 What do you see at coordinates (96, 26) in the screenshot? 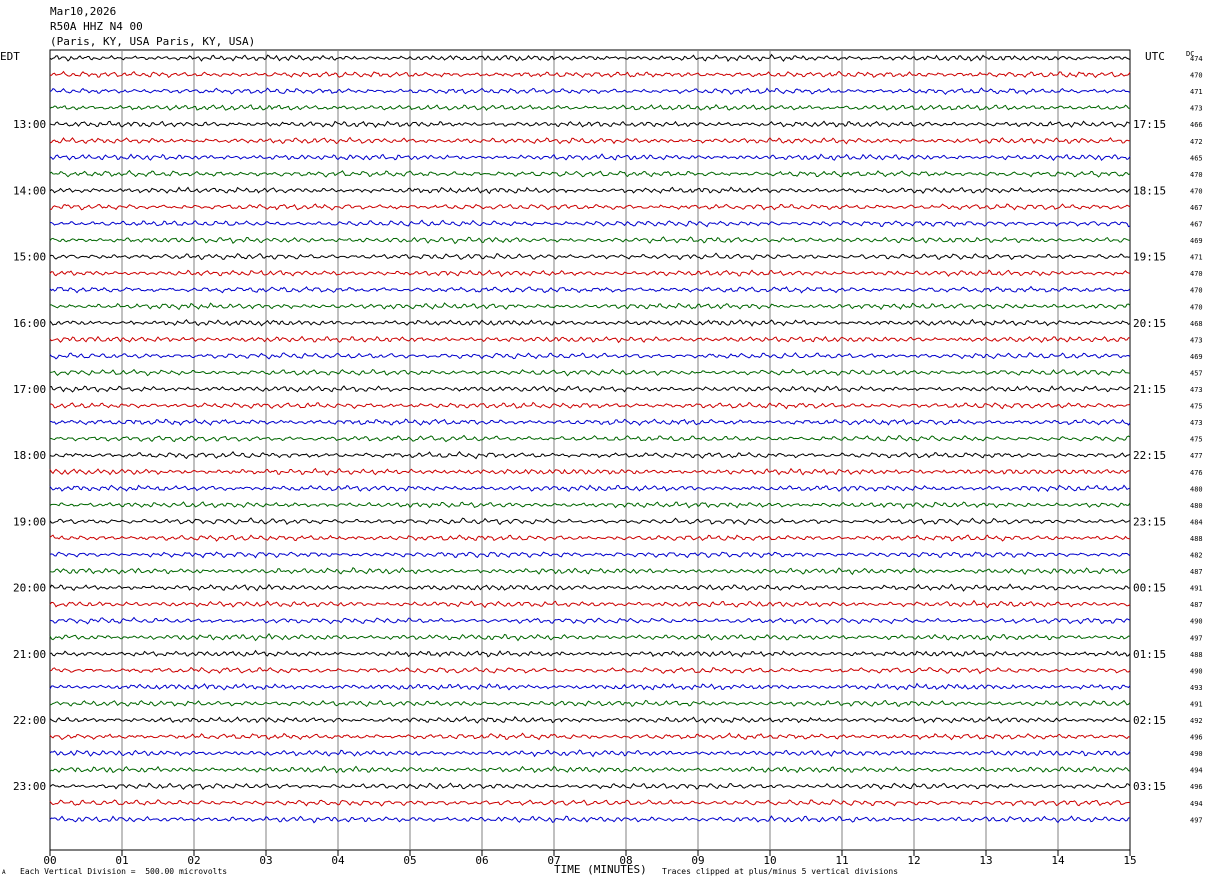
I see `station-code: R50A HHZ N4 00` at bounding box center [96, 26].